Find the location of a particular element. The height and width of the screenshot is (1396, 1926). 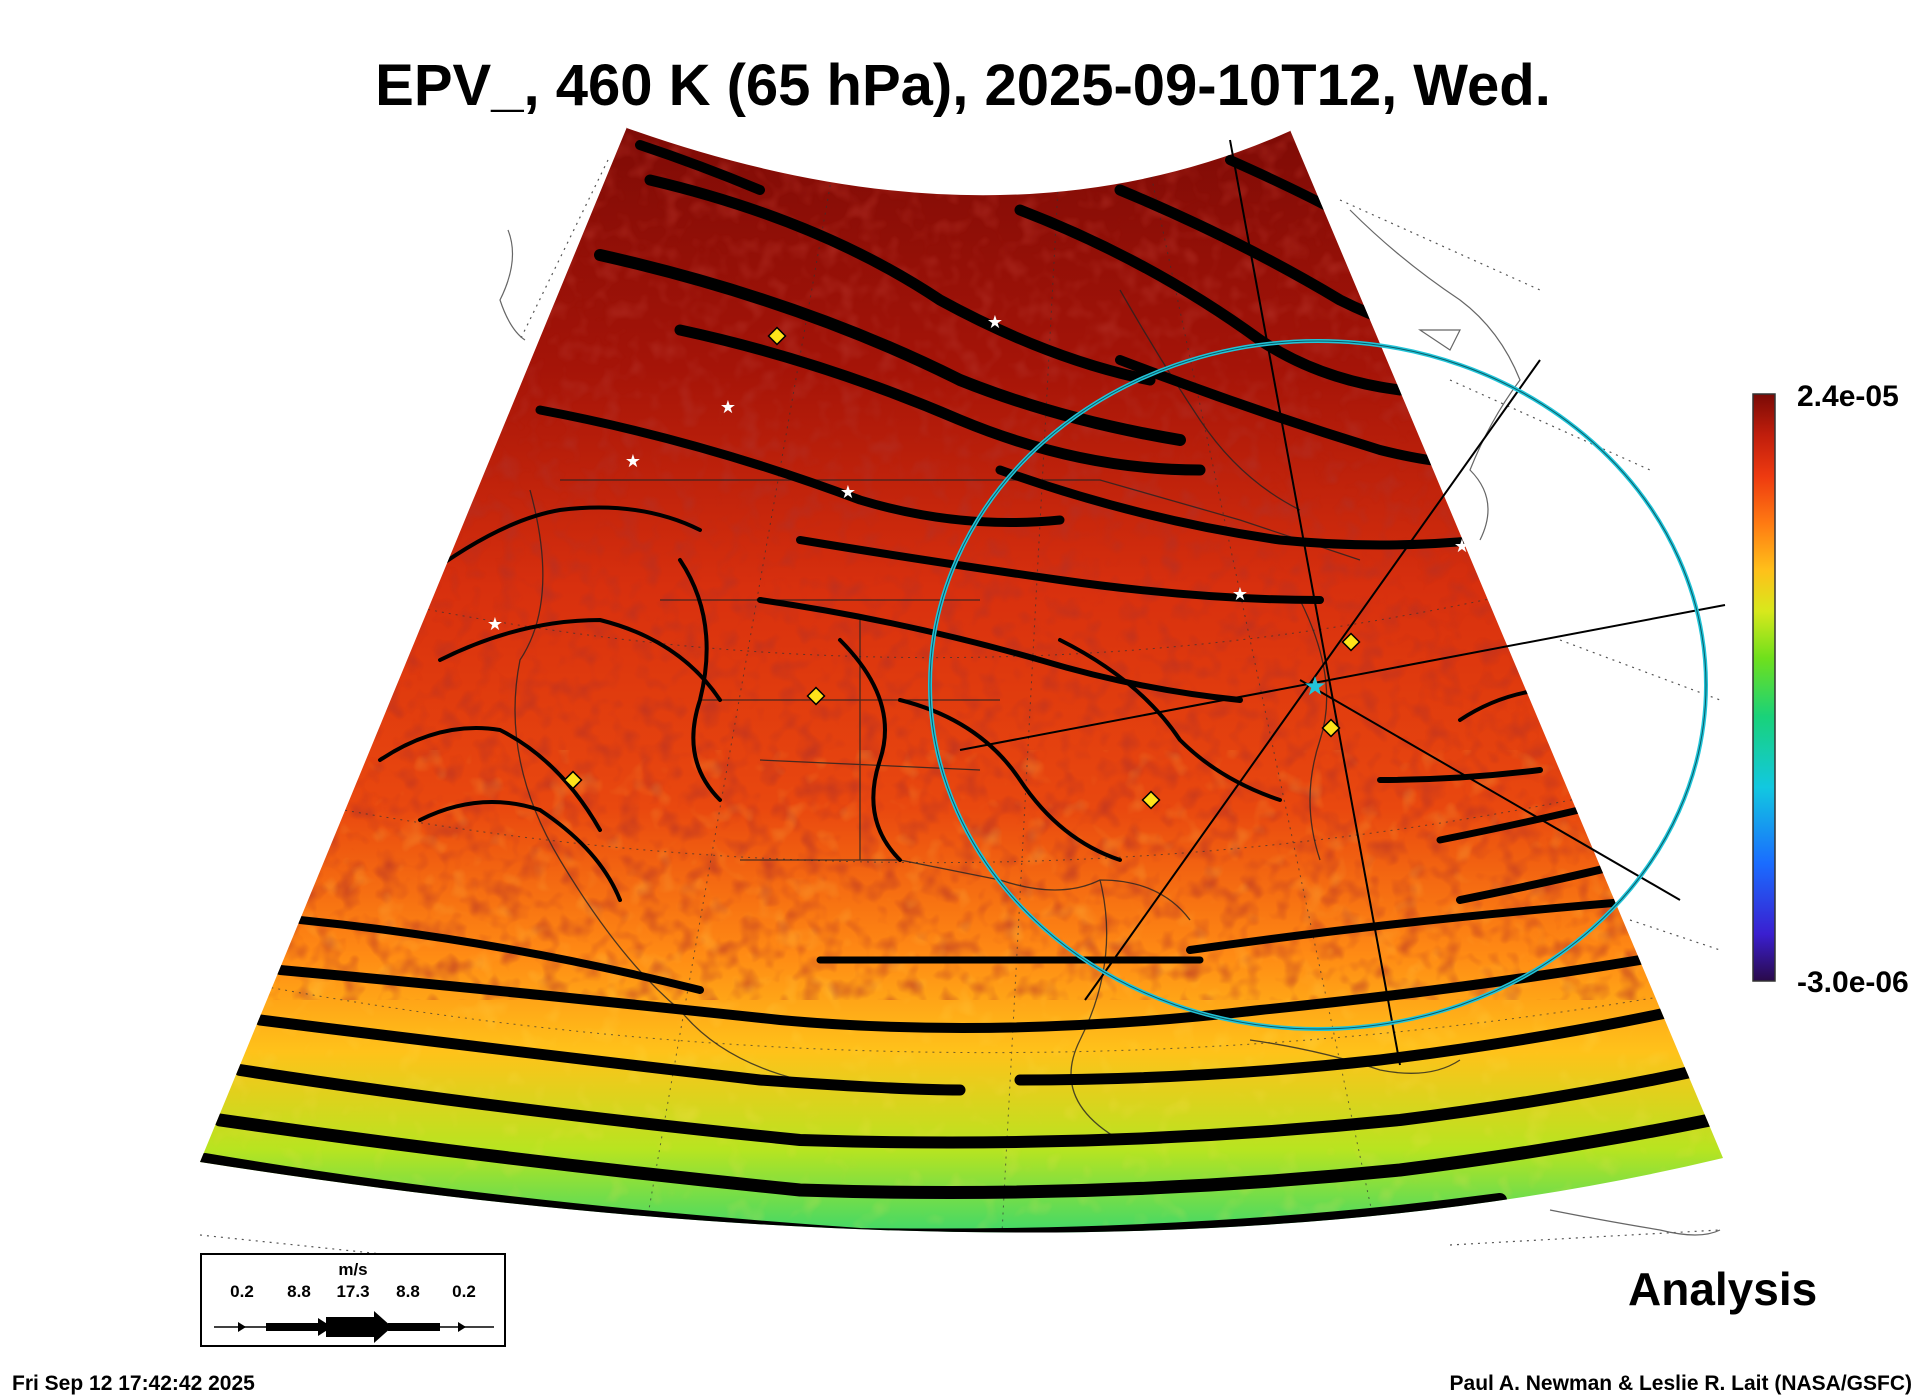

analysis-label: Analysis is located at coordinates (1723, 1289).